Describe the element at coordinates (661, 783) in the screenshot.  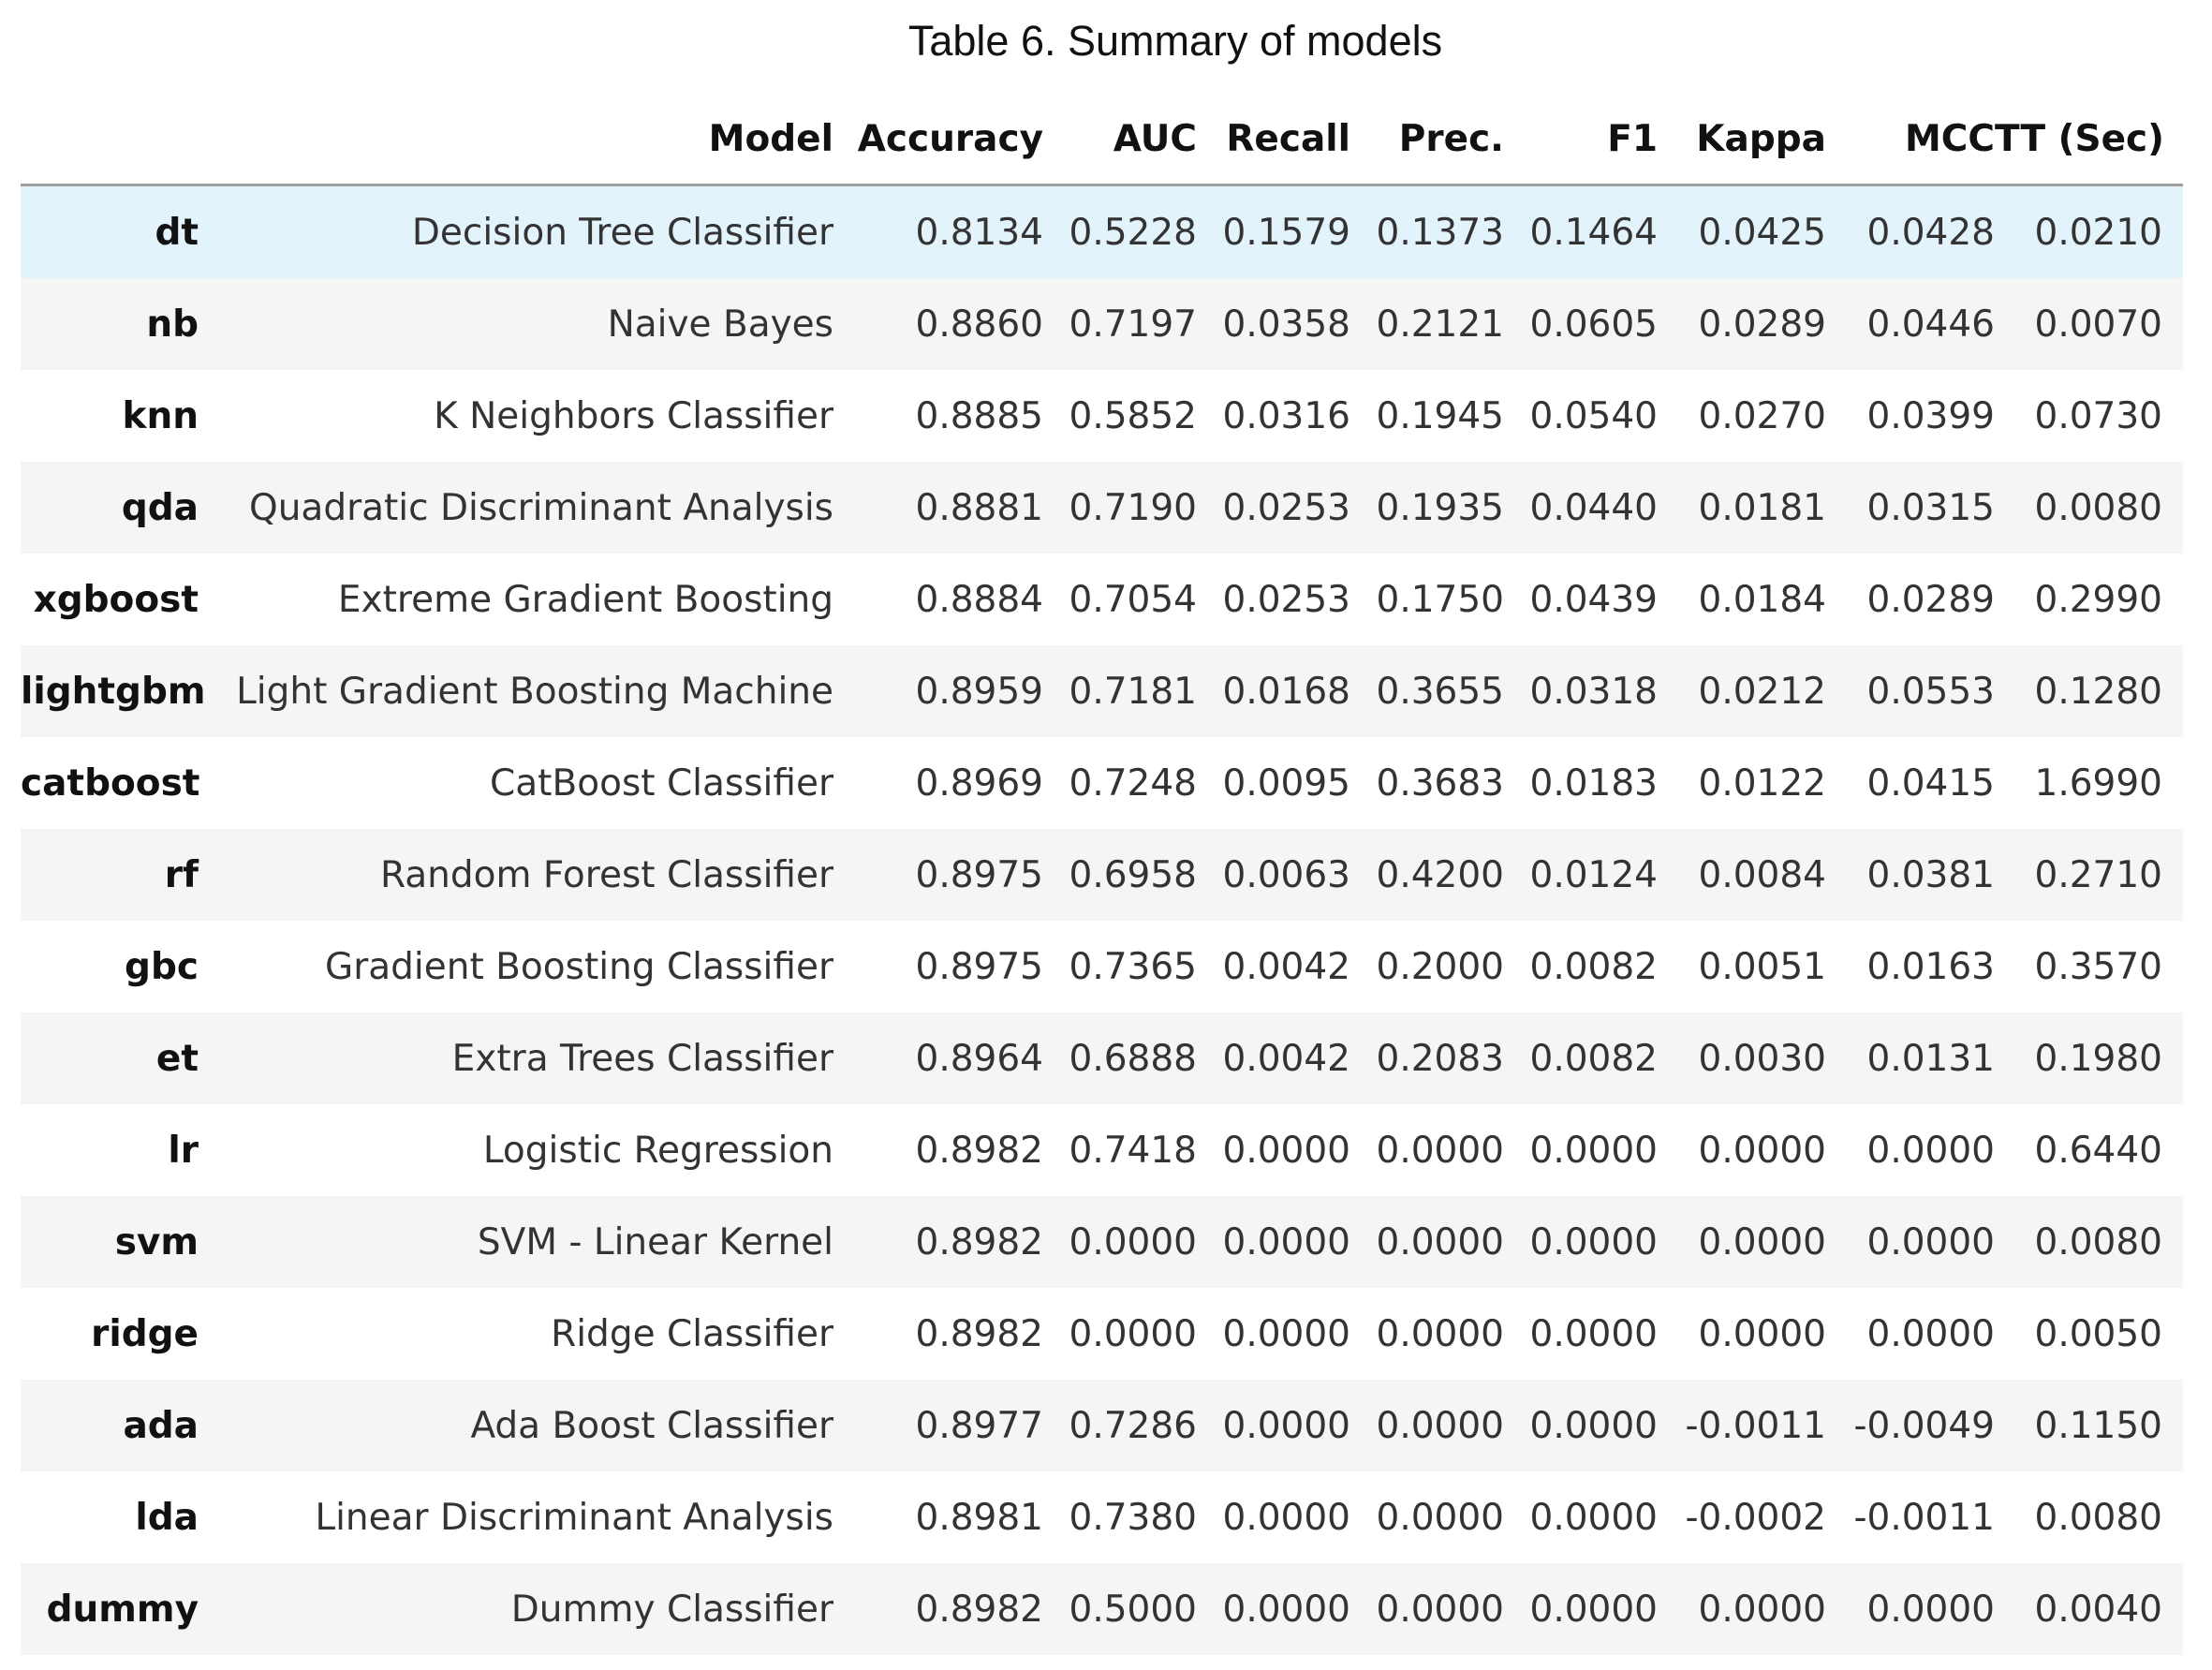
I see `model-name: CatBoost Classifier` at that location.